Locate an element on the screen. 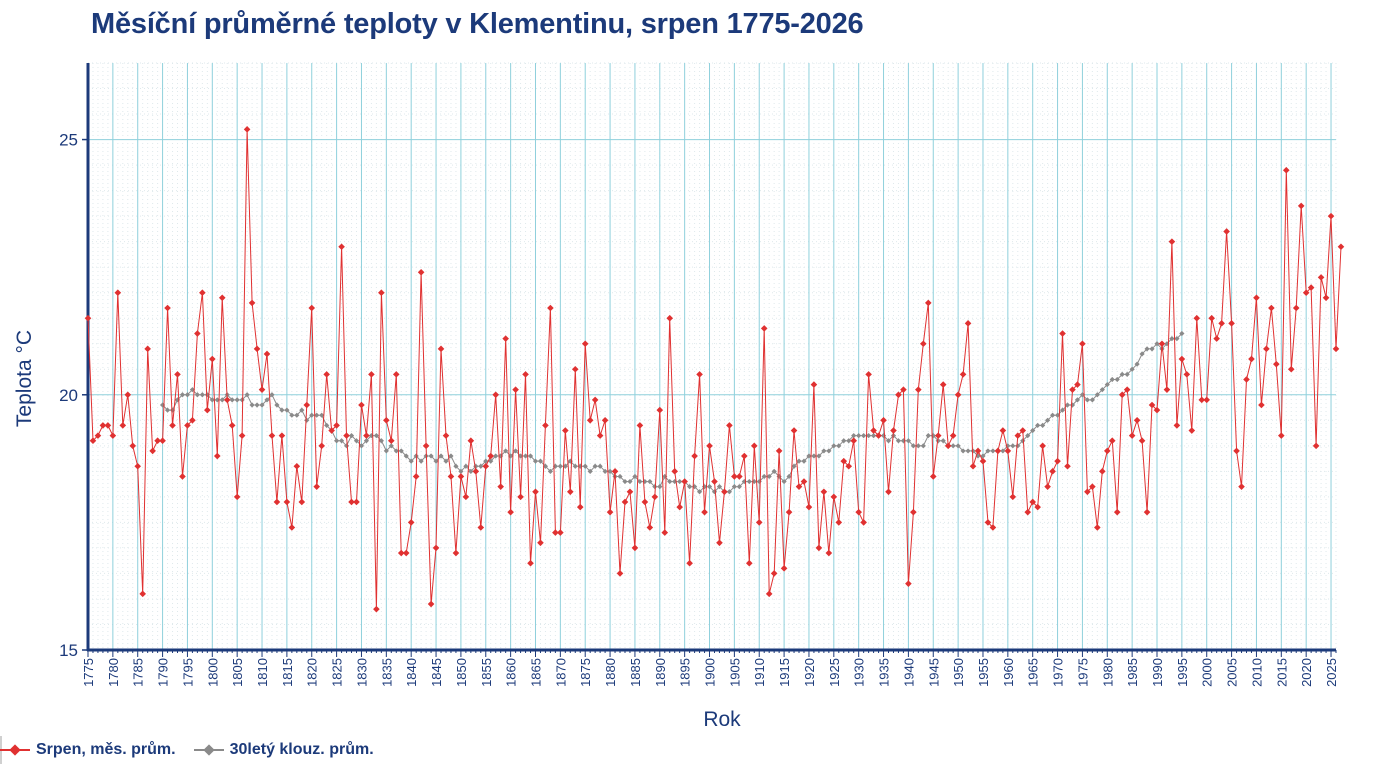 Image resolution: width=1382 pixels, height=776 pixels. legend-item-rolling: 30letý klouz. prům. is located at coordinates (283, 750).